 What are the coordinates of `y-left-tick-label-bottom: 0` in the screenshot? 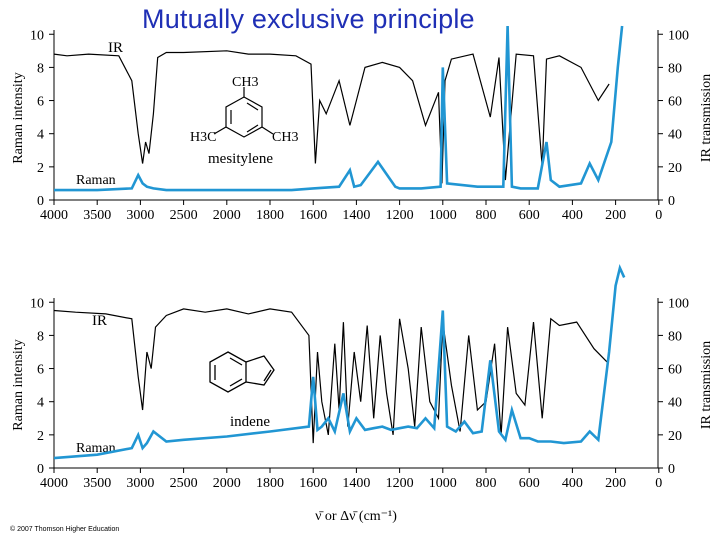 It's located at (40, 469).